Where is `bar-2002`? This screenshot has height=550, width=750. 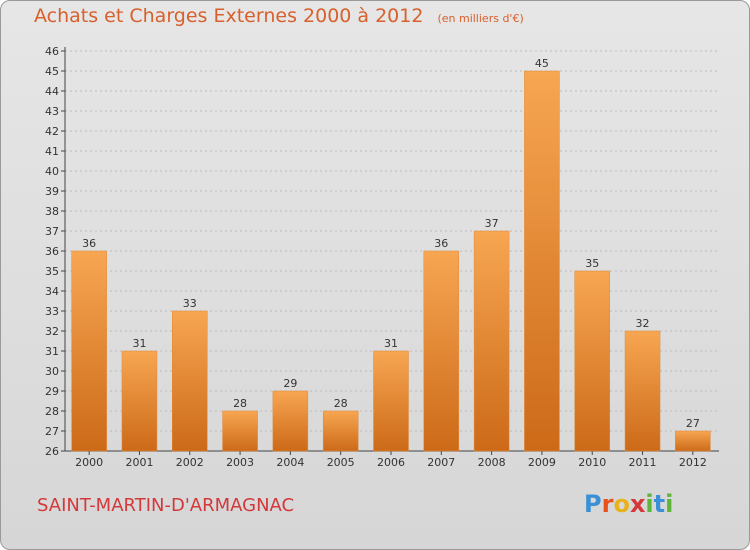
bar-2002 is located at coordinates (190, 381).